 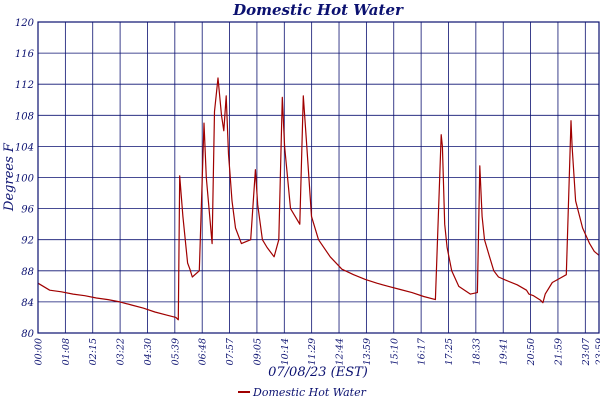 I want to click on x-tick-label: 02:15, so click(x=93, y=351).